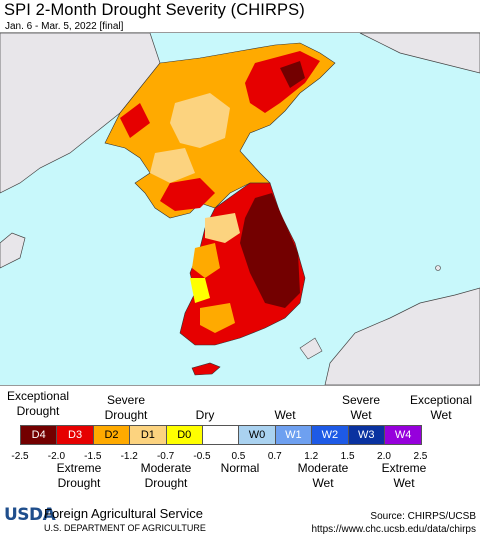 Image resolution: width=480 pixels, height=538 pixels. What do you see at coordinates (125, 528) in the screenshot?
I see `org-dept: U.S. DEPARTMENT OF AGRICULTURE` at bounding box center [125, 528].